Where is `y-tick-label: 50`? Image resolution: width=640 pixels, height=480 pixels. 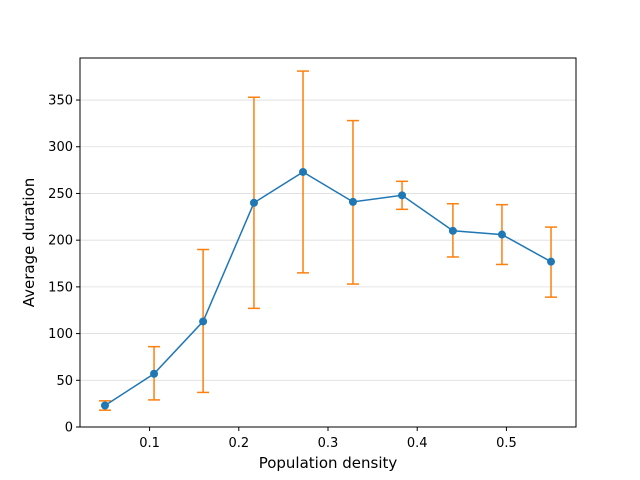 y-tick-label: 50 is located at coordinates (64, 381).